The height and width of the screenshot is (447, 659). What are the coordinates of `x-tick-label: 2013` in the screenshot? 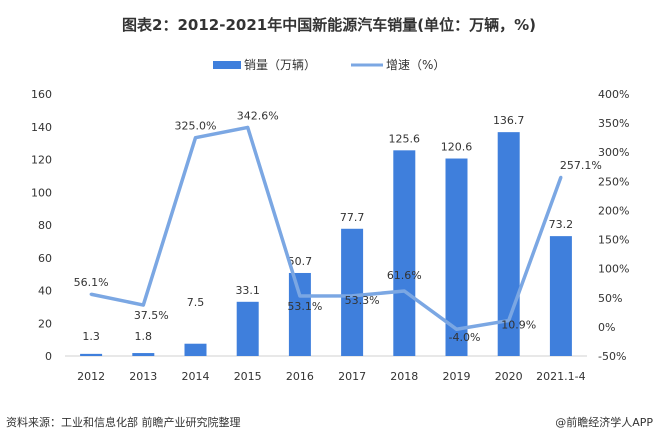 It's located at (143, 376).